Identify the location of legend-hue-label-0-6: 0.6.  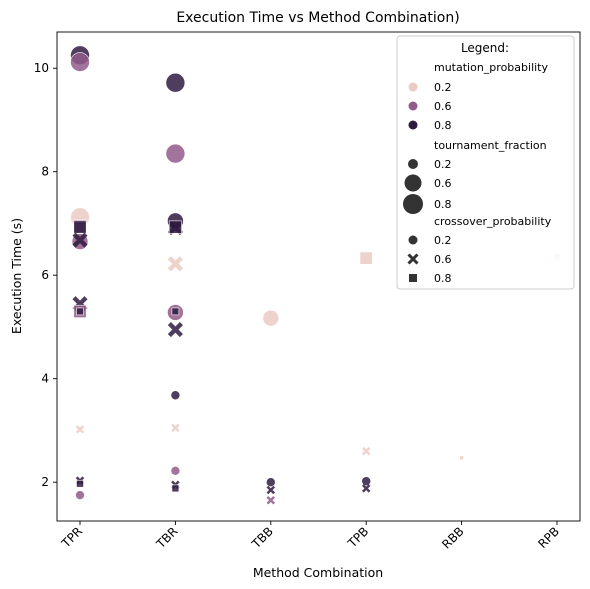
(443, 106).